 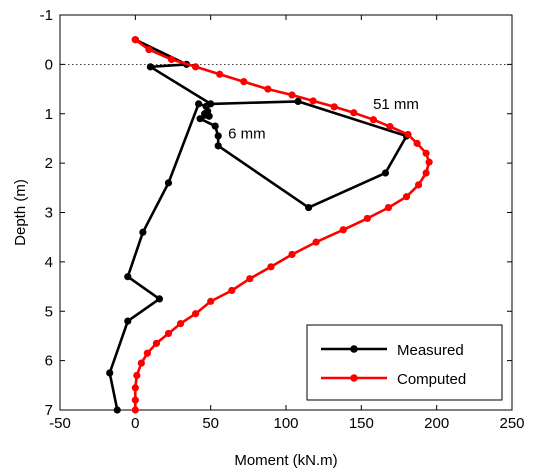 What do you see at coordinates (396, 104) in the screenshot?
I see `annotation-label: 51 mm` at bounding box center [396, 104].